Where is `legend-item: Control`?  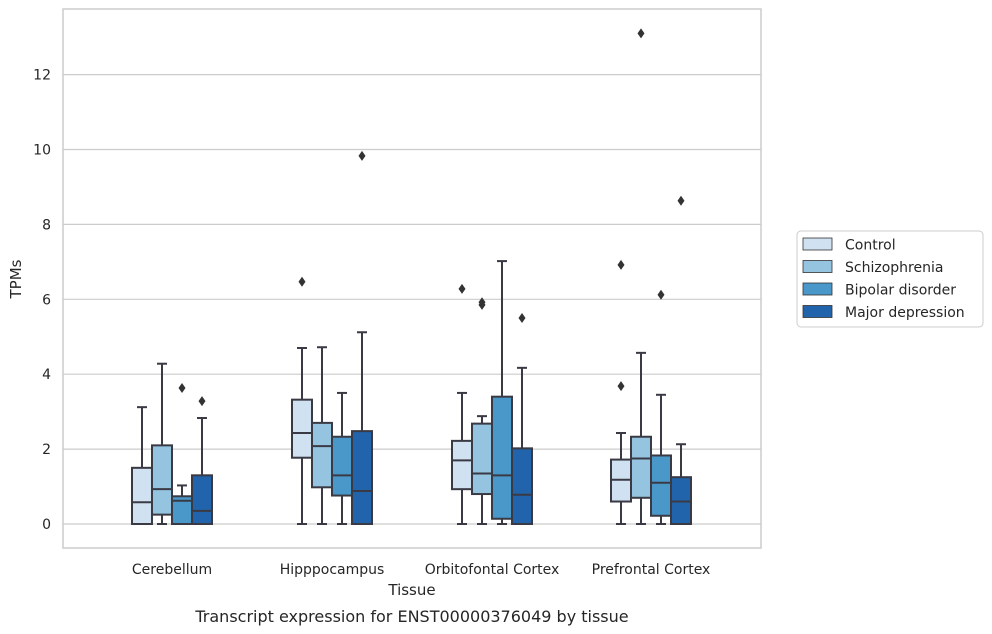
legend-item: Control is located at coordinates (849, 245).